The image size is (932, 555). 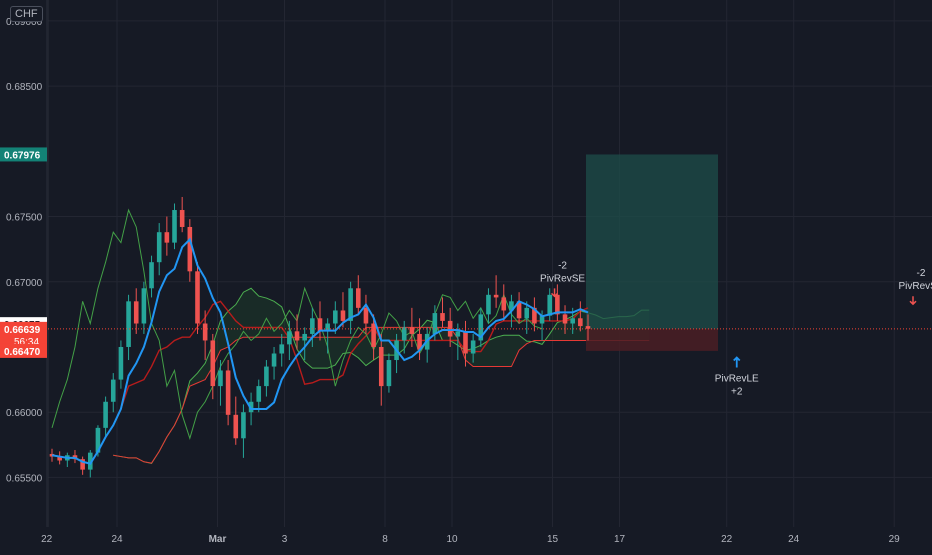 I want to click on strategy-signal-pivrevse-1: -2 PivRevSE, so click(x=562, y=279).